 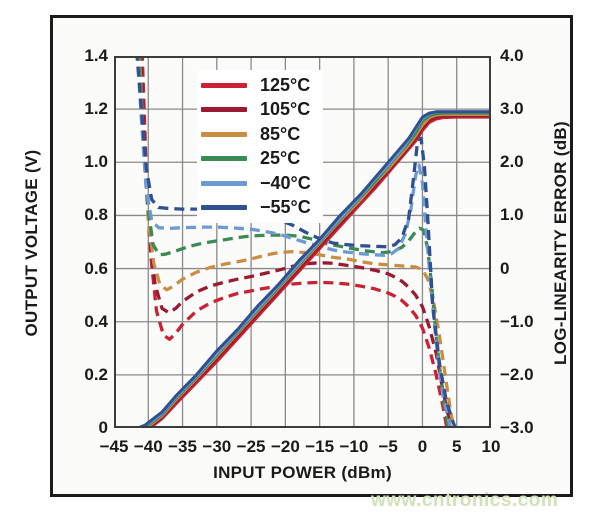 I want to click on legend-label-105c: 105°C, so click(x=285, y=109).